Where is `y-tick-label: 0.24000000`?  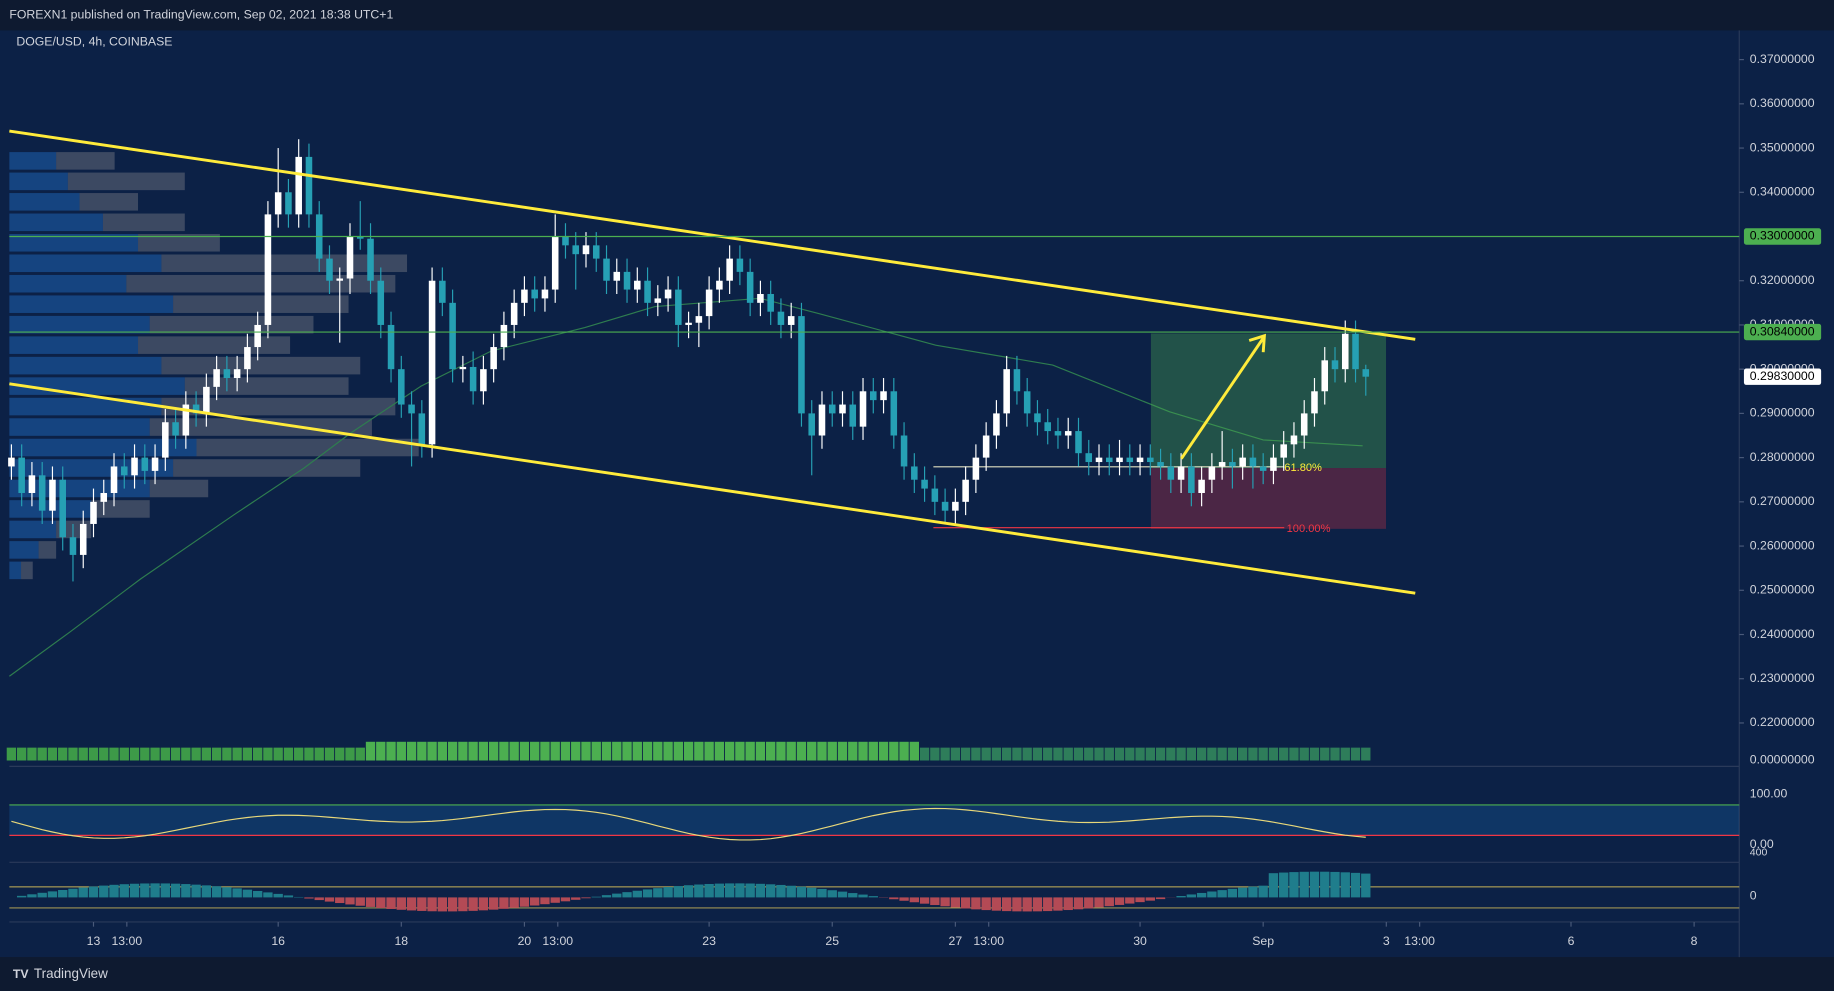 y-tick-label: 0.24000000 is located at coordinates (1782, 634).